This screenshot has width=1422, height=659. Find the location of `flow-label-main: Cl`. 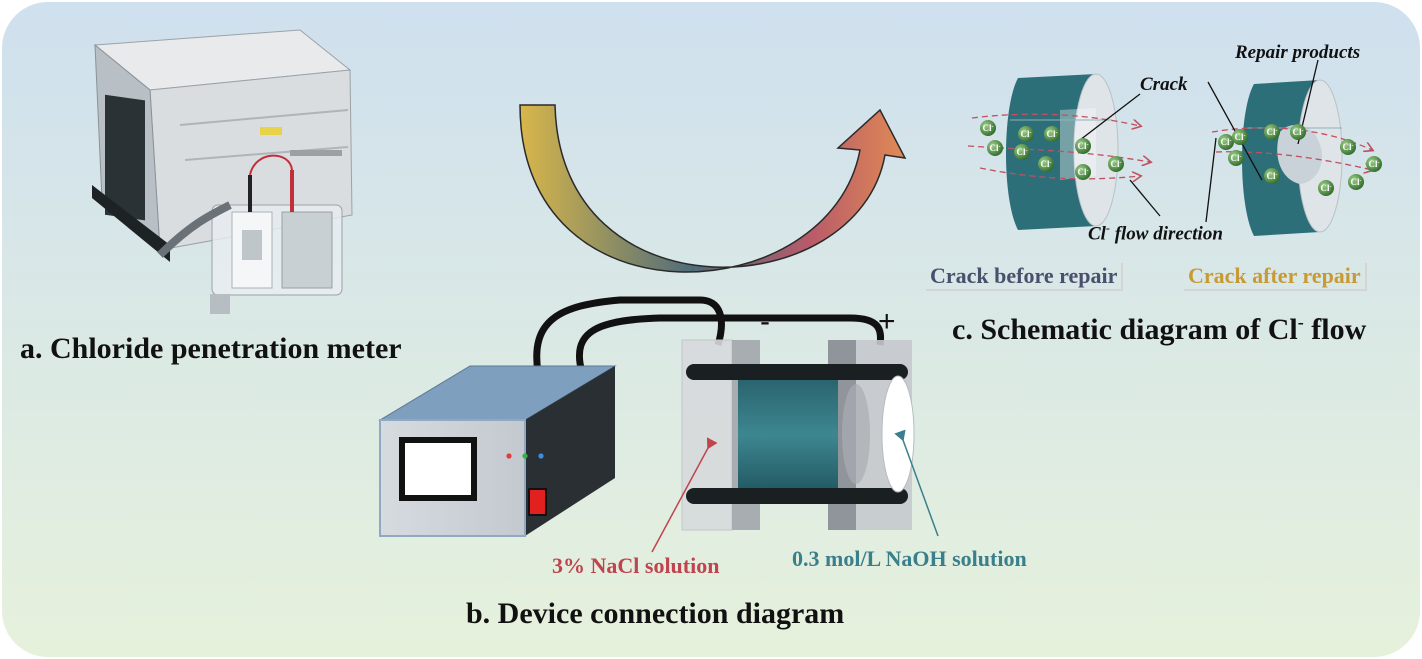

flow-label-main: Cl is located at coordinates (1097, 234).